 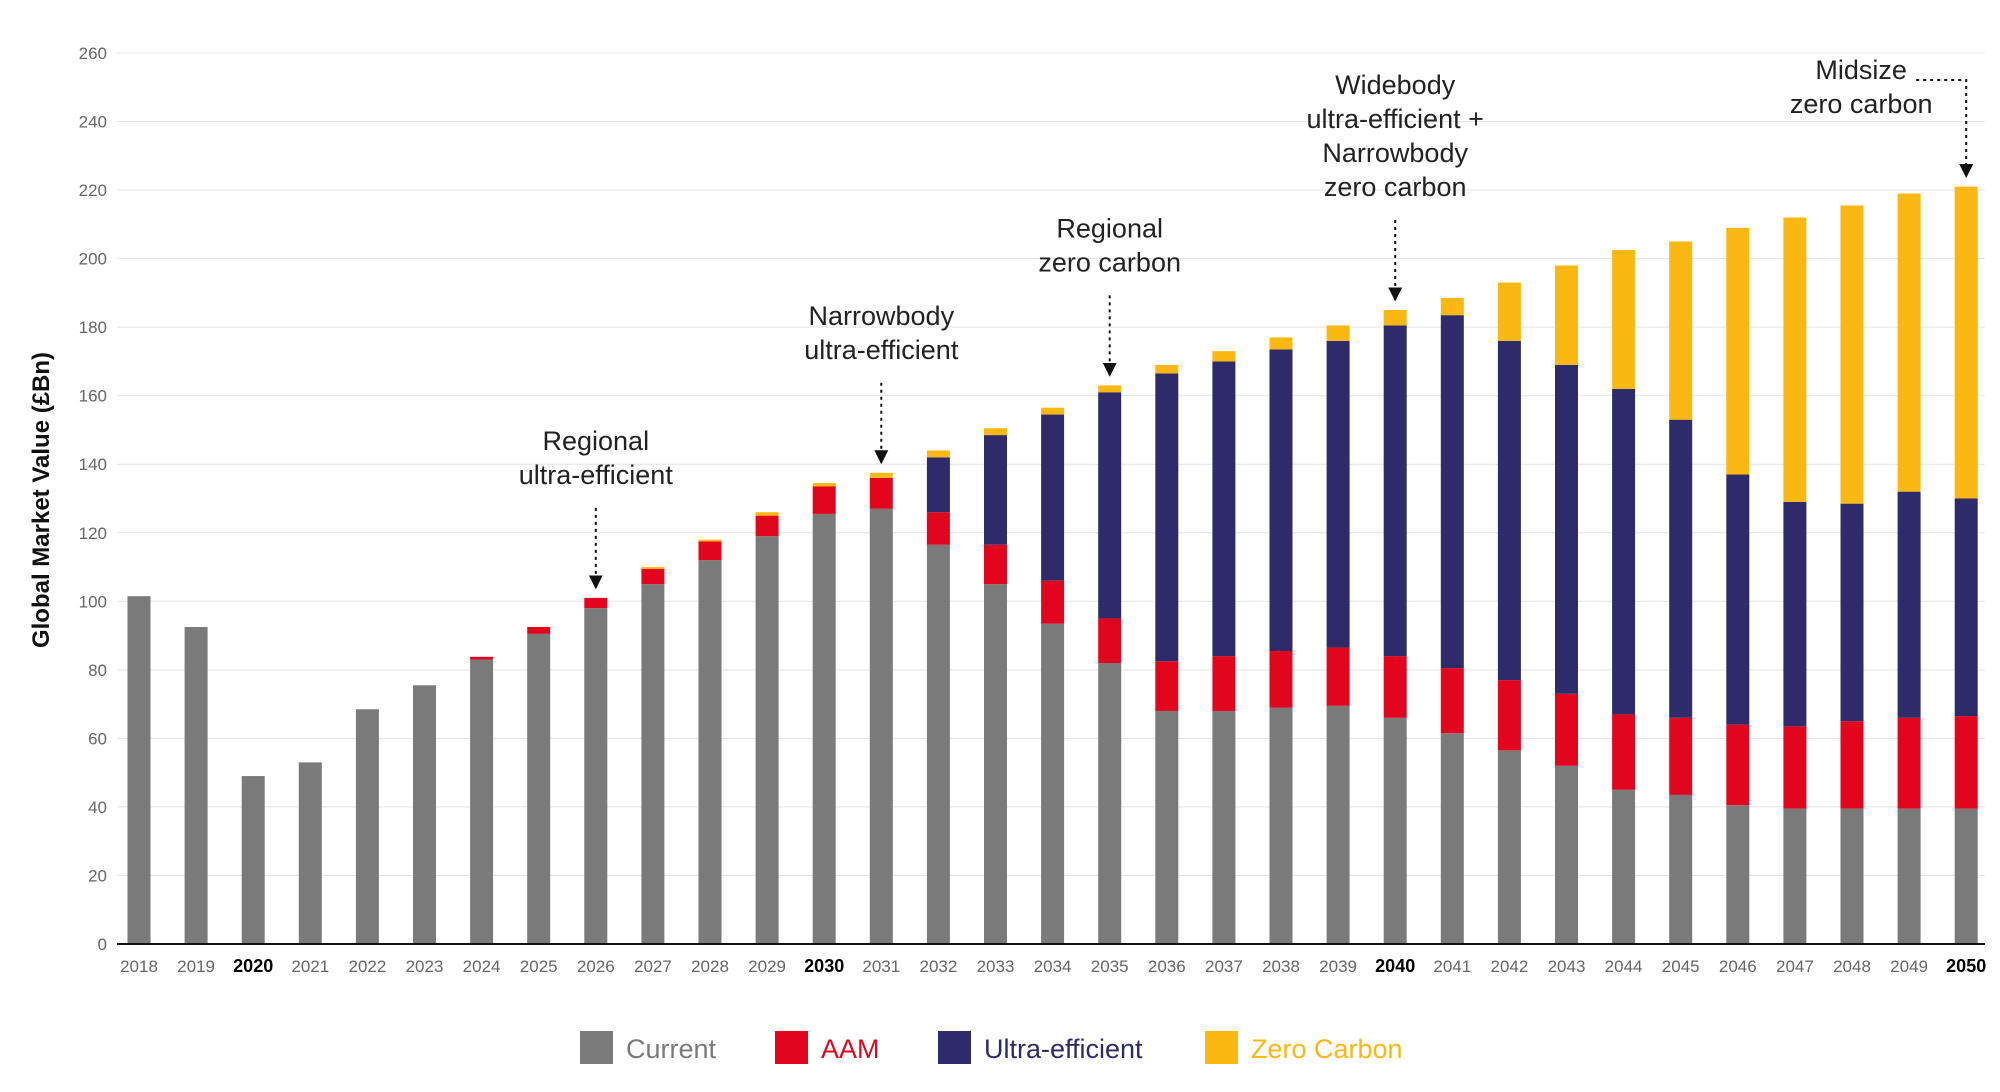 I want to click on bar-aam-2038, so click(x=1281, y=679).